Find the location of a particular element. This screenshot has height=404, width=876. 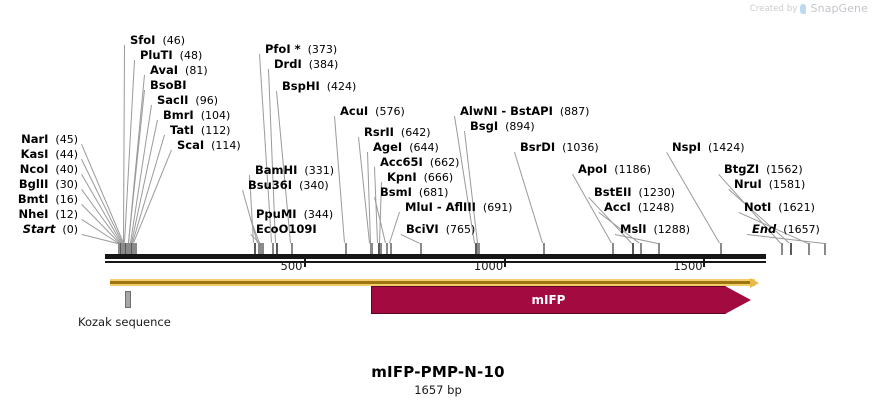

restriction-site-label-btgzi: BtgZI (1562) is located at coordinates (763, 169).